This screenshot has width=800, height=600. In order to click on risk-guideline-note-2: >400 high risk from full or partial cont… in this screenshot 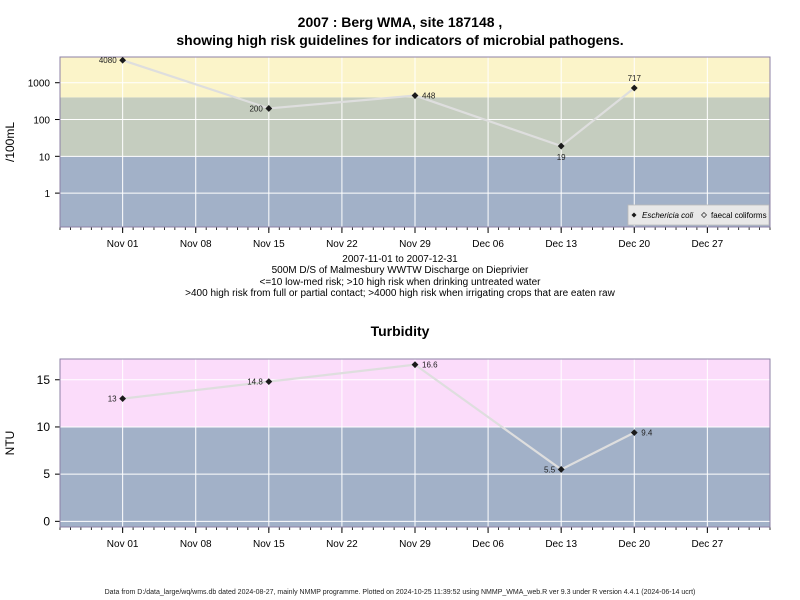, I will do `click(400, 293)`.